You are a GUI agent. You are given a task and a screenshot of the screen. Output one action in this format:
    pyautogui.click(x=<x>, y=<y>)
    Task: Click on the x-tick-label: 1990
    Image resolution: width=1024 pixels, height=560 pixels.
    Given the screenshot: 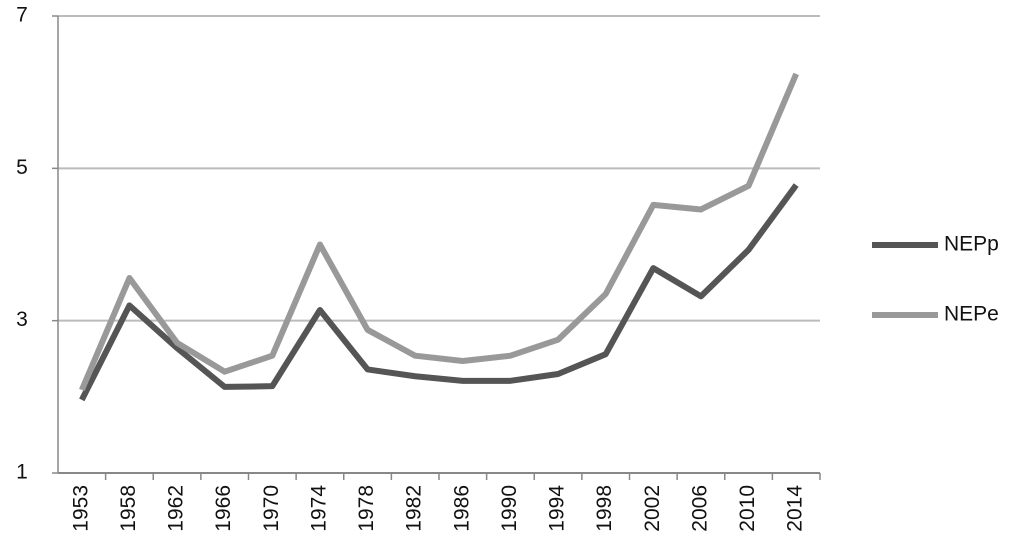 What is the action you would take?
    pyautogui.click(x=509, y=508)
    